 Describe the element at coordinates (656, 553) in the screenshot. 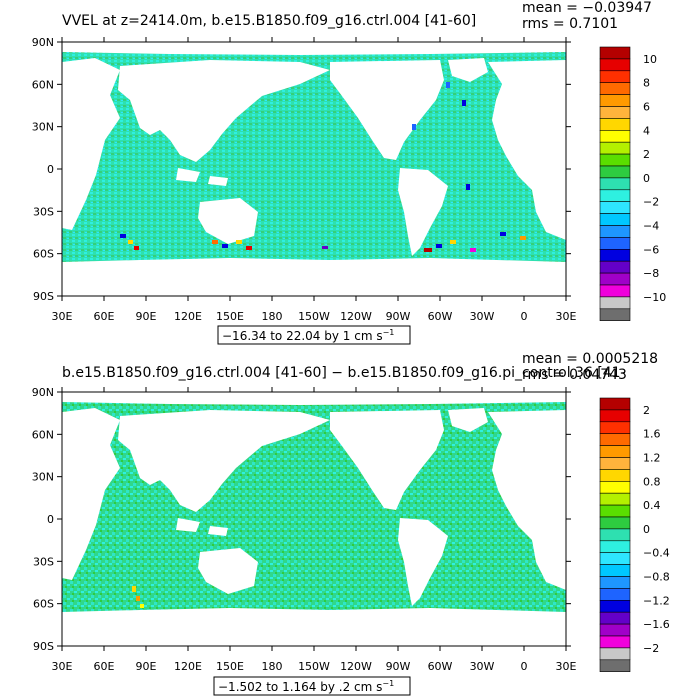

I see `bottom-colorbar-label: −0.4` at that location.